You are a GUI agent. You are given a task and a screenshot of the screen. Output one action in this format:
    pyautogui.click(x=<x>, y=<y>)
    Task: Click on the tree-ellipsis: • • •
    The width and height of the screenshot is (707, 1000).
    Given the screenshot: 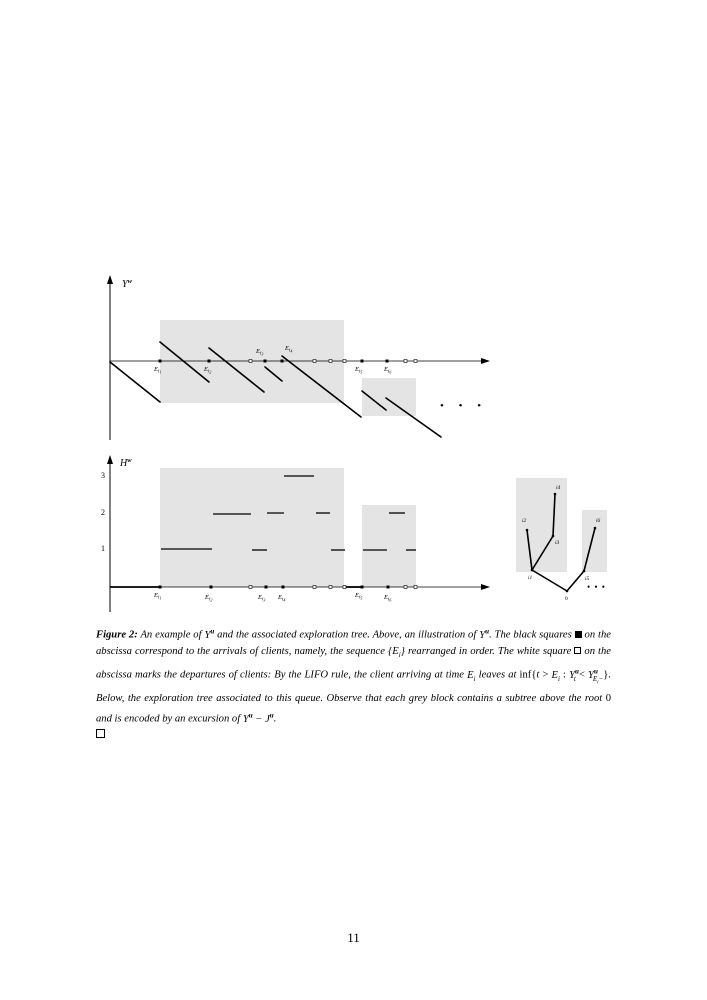 What is the action you would take?
    pyautogui.click(x=596, y=587)
    